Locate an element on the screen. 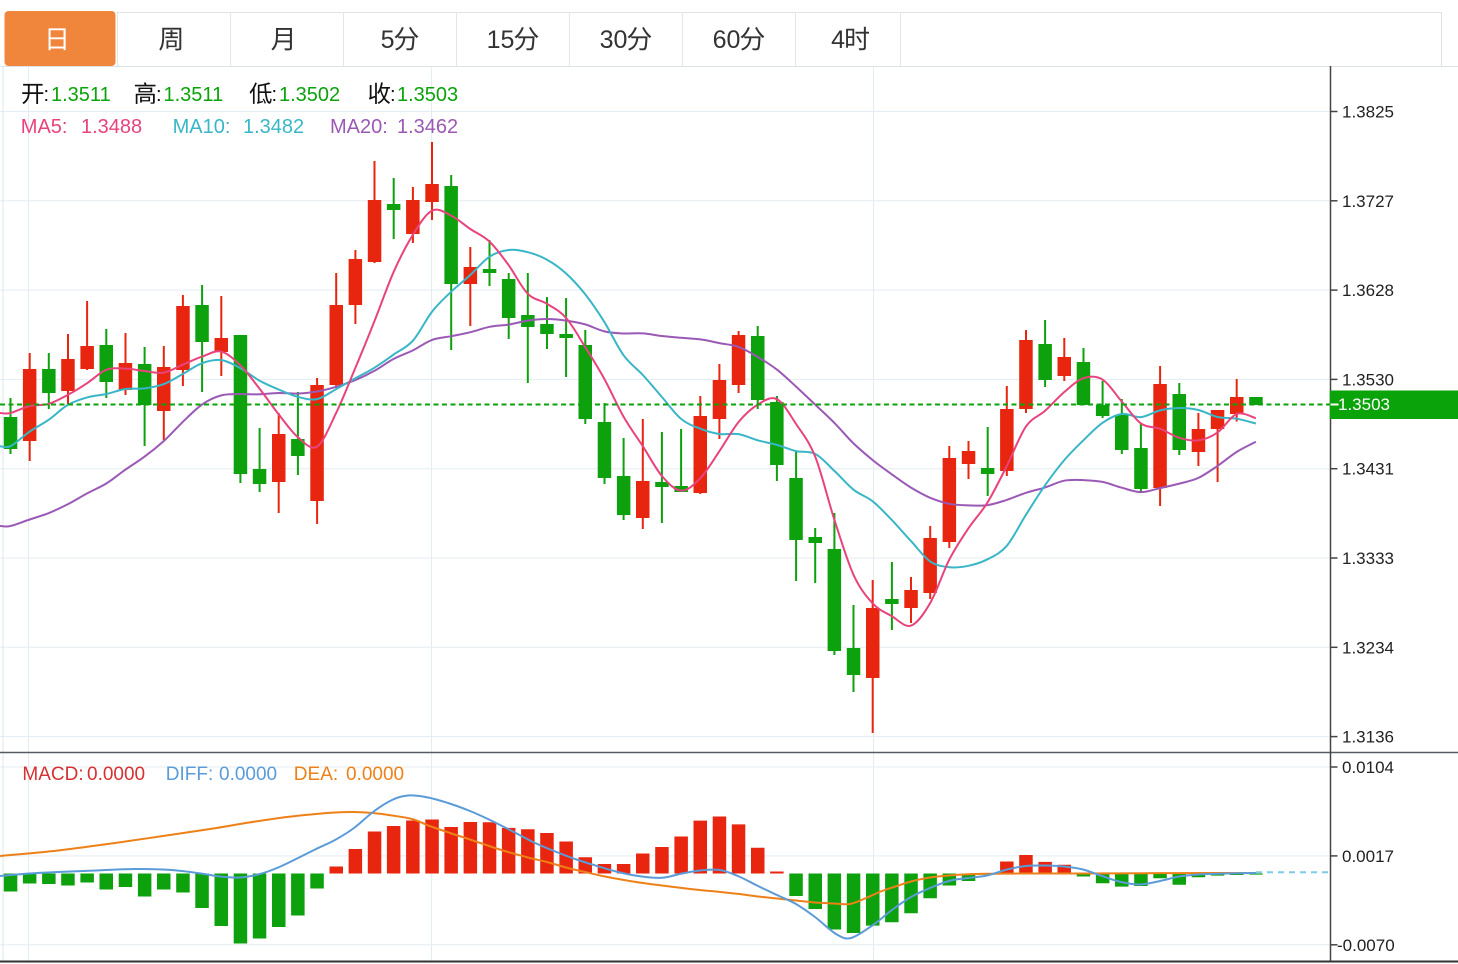 This screenshot has height=964, width=1458. svg-text: 5 is located at coordinates (388, 40).